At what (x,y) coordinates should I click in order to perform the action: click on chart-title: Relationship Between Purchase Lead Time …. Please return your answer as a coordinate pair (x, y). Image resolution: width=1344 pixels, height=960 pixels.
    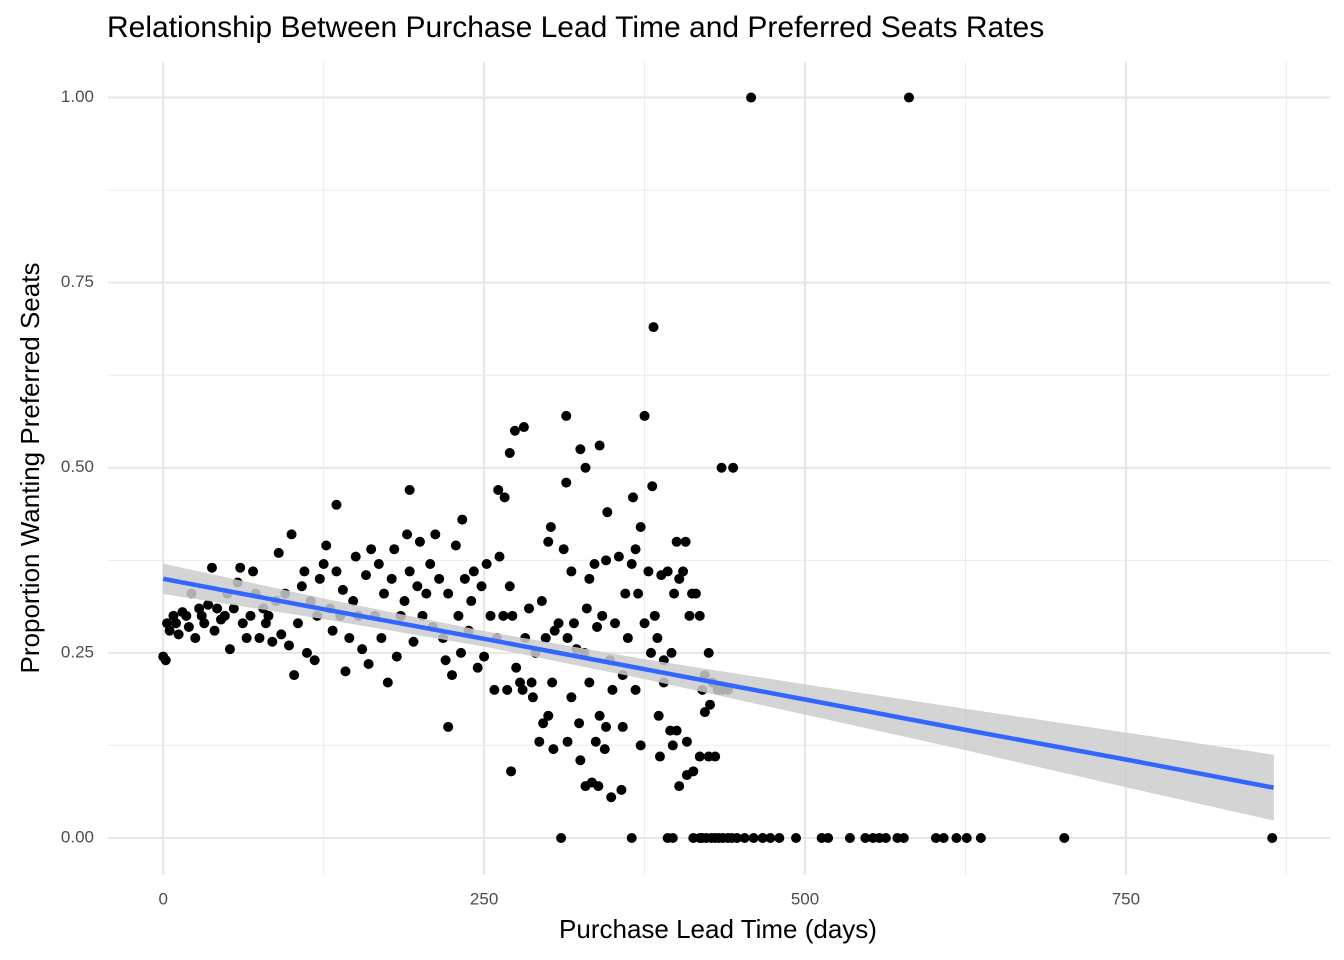
    Looking at the image, I should click on (575, 27).